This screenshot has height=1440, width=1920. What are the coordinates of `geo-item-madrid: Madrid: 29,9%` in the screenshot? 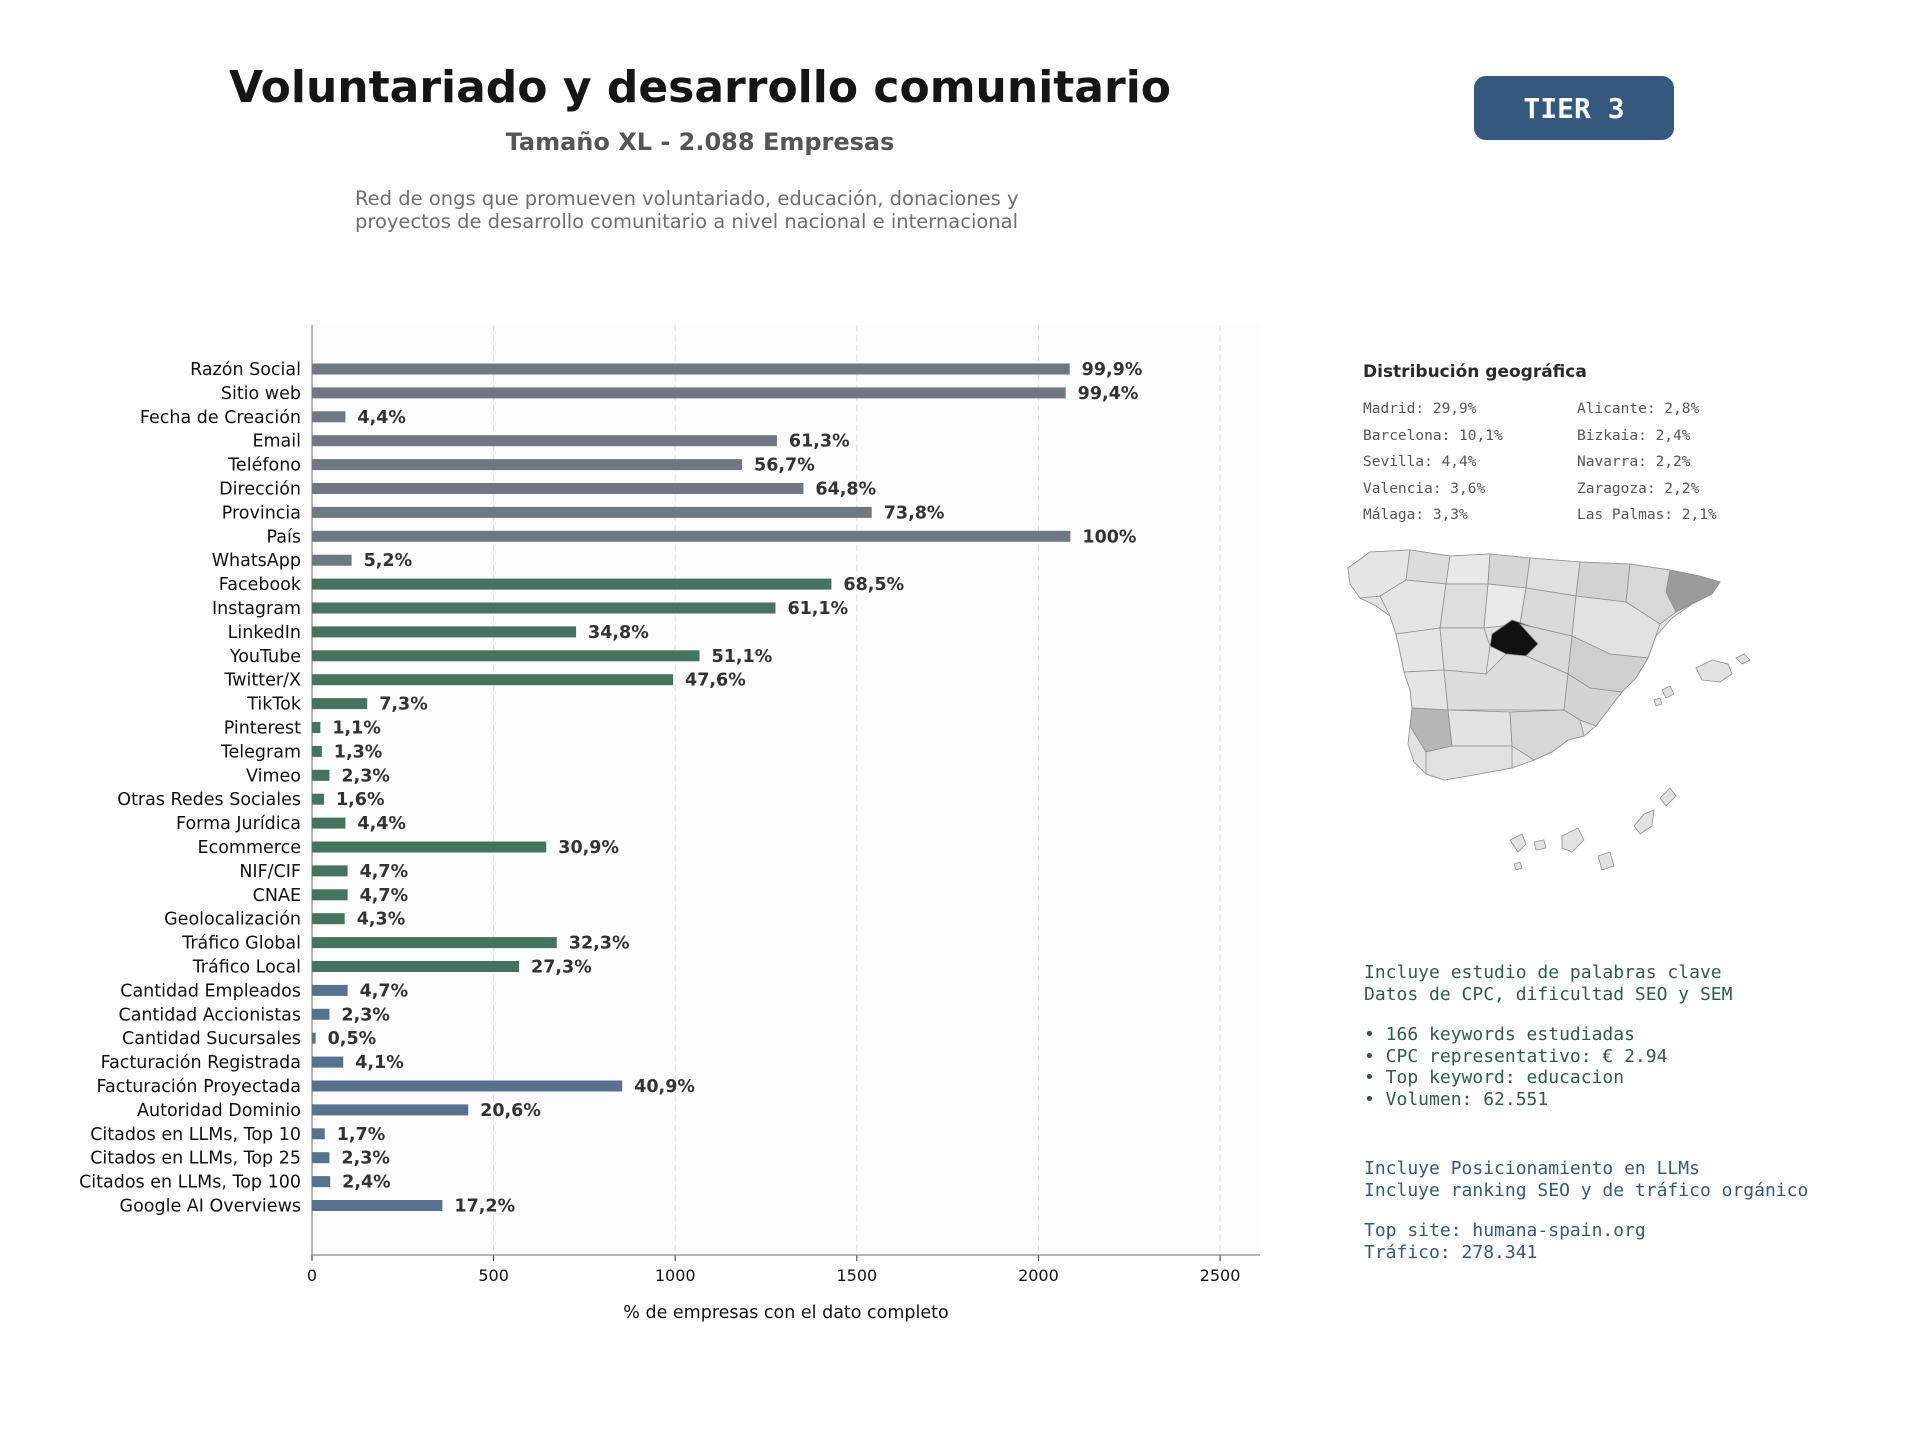 It's located at (1420, 409).